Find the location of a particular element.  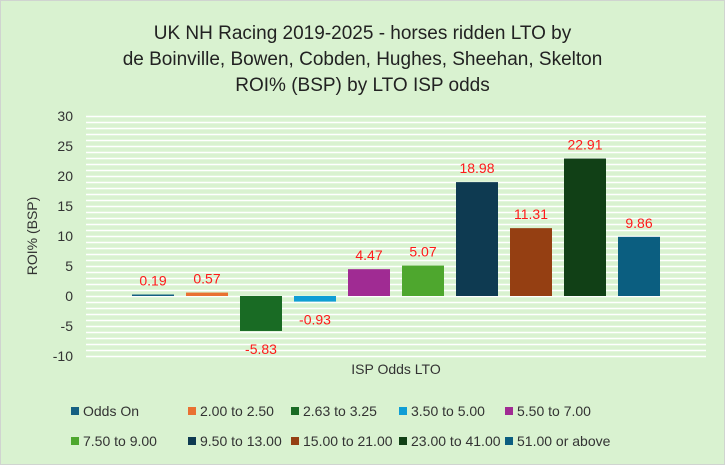

legend-label: 7.50 to 9.00 is located at coordinates (120, 441).